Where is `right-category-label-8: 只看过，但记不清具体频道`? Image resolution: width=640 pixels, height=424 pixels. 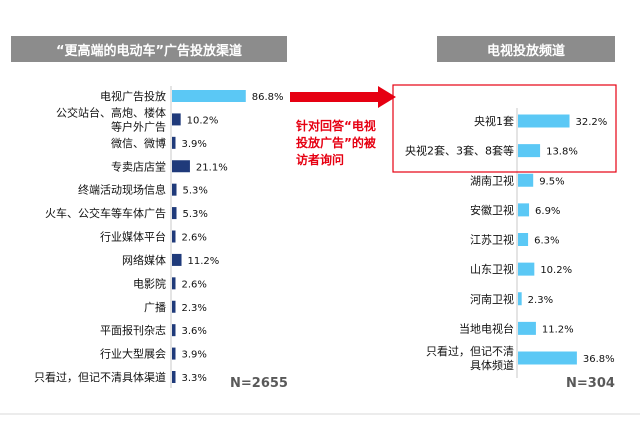 right-category-label-8: 只看过，但记不清具体频道 is located at coordinates (470, 358).